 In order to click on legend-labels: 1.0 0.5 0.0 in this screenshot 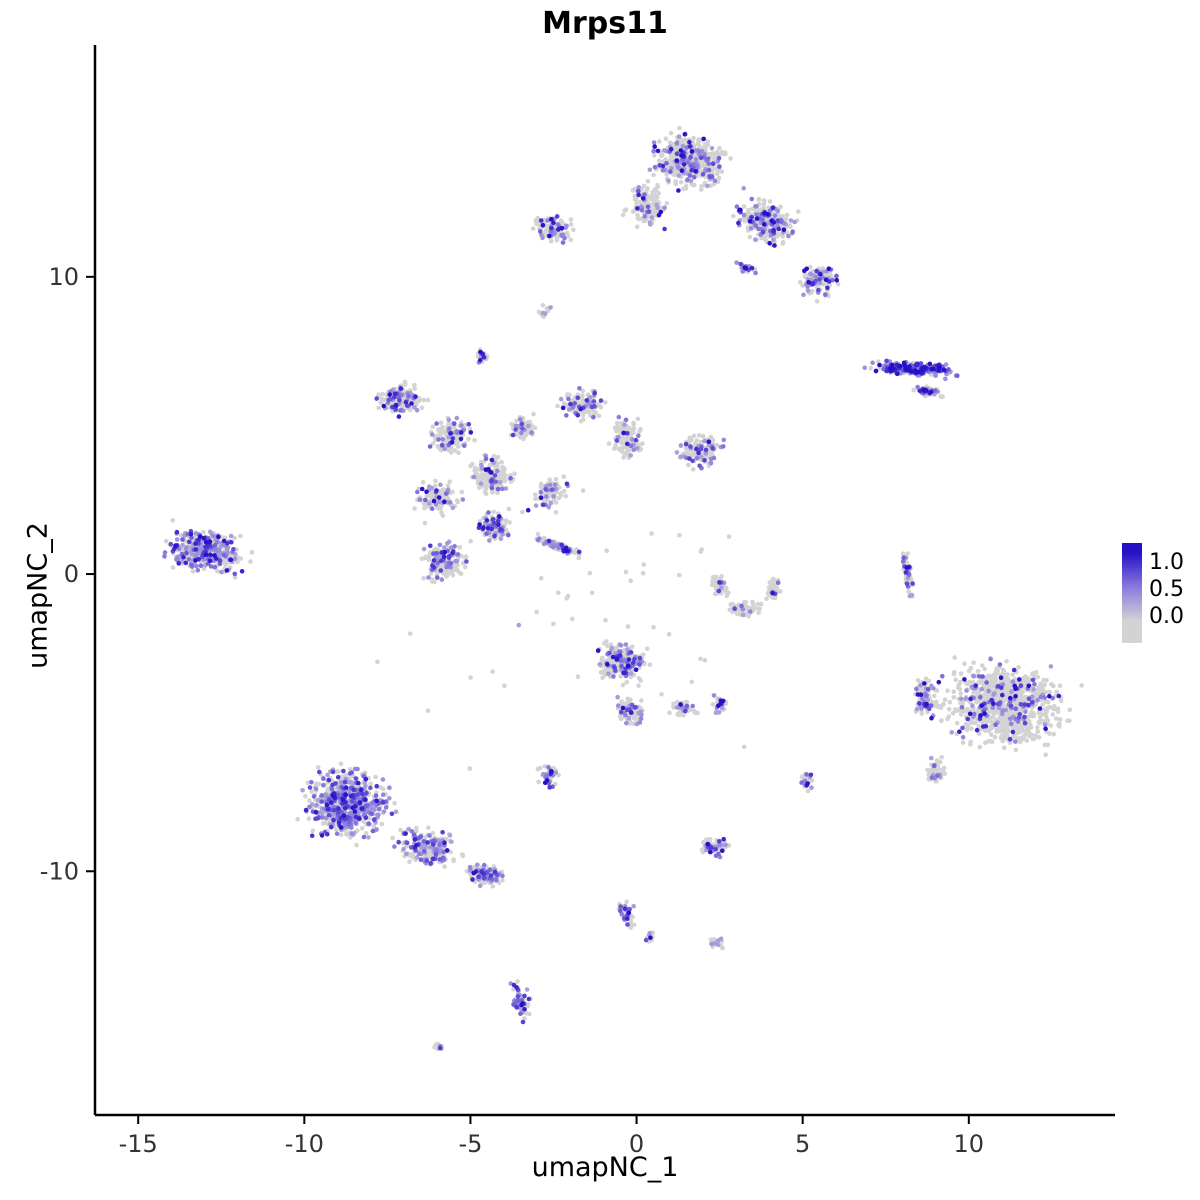, I will do `click(1168, 593)`.